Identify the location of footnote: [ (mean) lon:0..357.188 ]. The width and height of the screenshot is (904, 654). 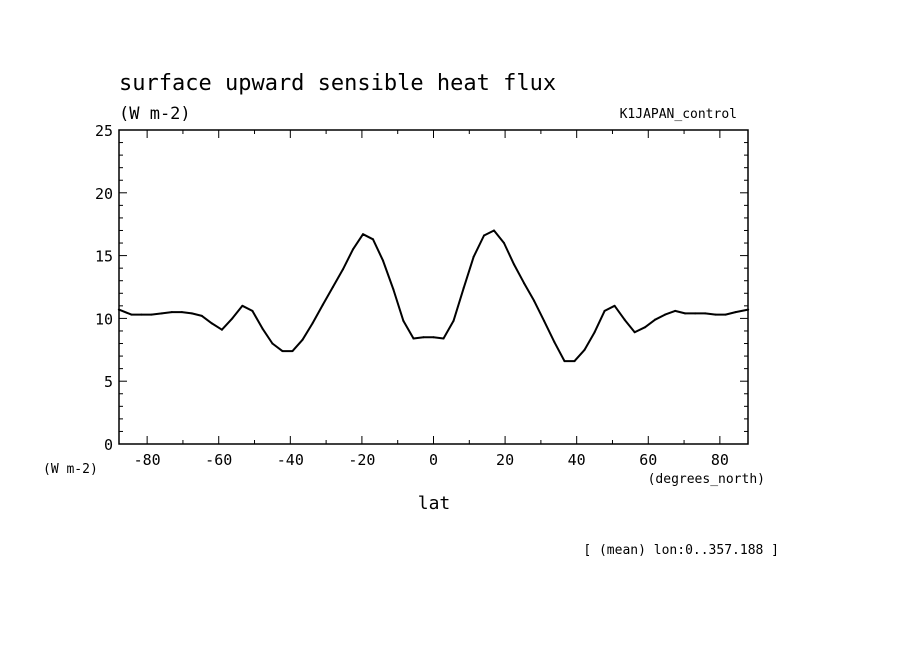
(681, 550).